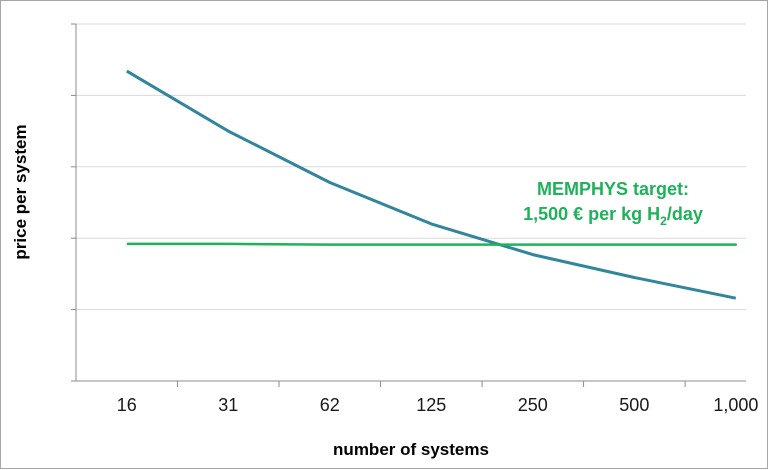 The width and height of the screenshot is (768, 470). Describe the element at coordinates (20, 191) in the screenshot. I see `y-axis-title: price per system` at that location.